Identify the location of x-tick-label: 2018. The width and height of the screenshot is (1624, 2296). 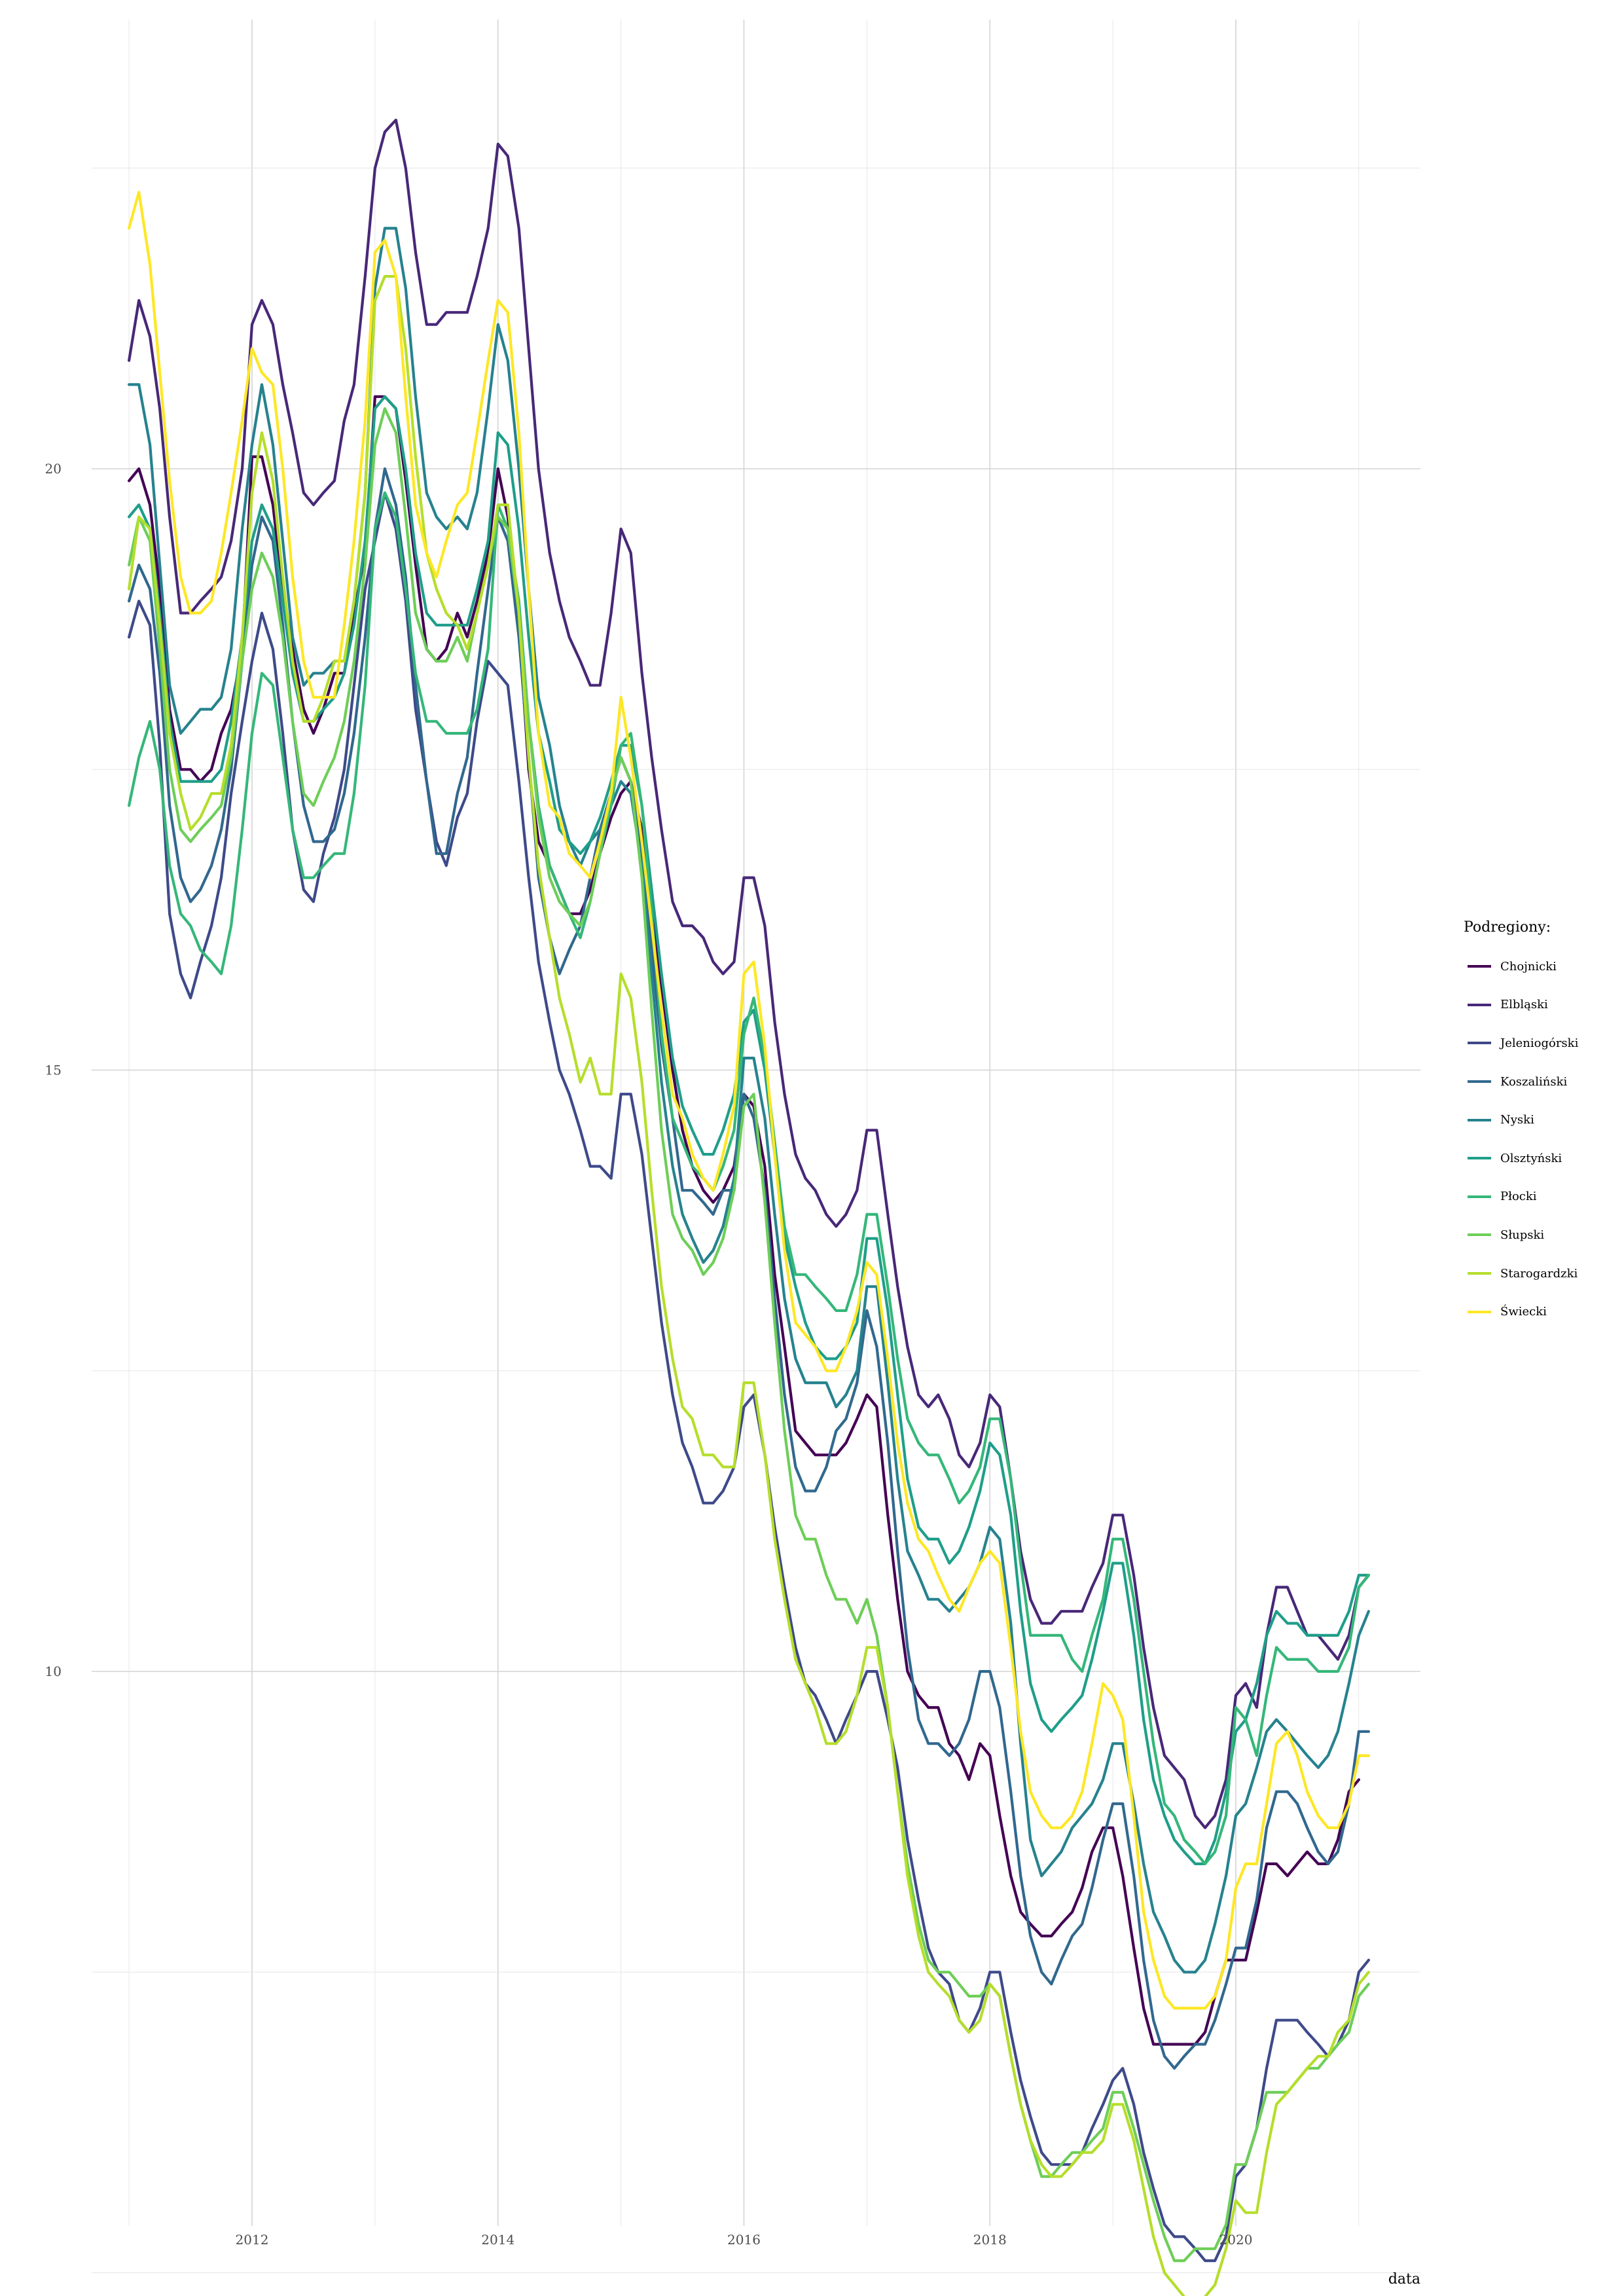
(990, 2240).